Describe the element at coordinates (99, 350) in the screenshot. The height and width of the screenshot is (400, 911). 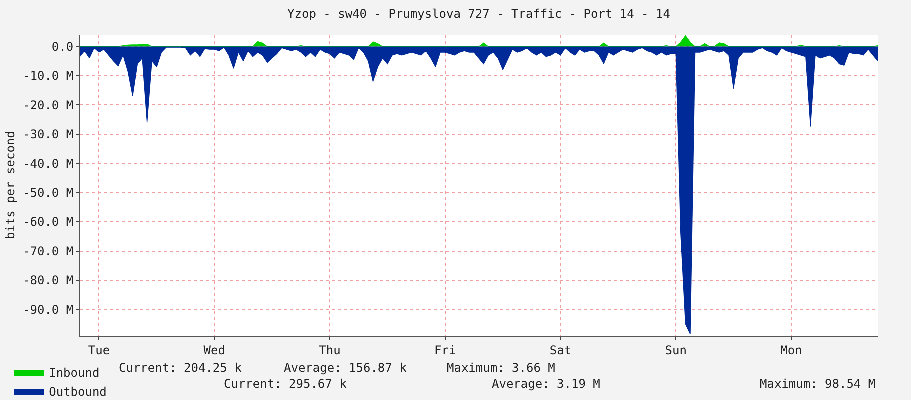
I see `x-tick-label: Tue` at that location.